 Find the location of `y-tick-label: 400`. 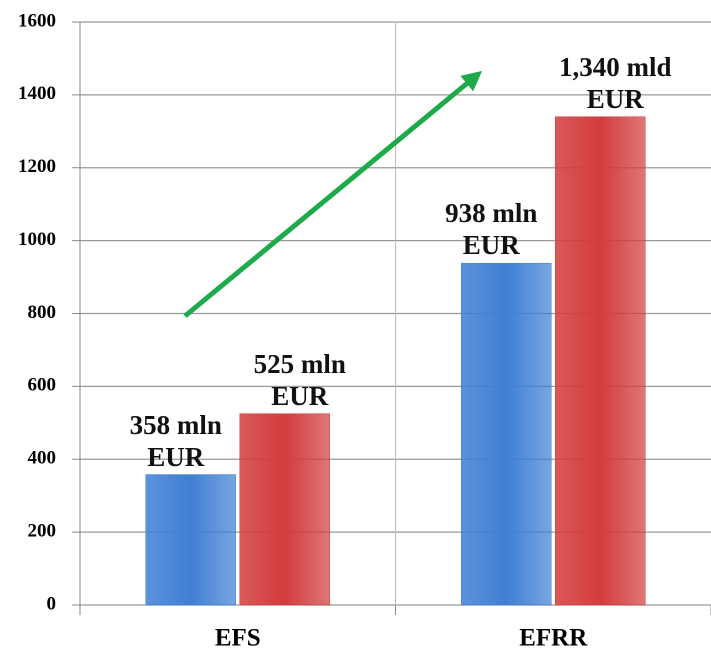

y-tick-label: 400 is located at coordinates (42, 458).